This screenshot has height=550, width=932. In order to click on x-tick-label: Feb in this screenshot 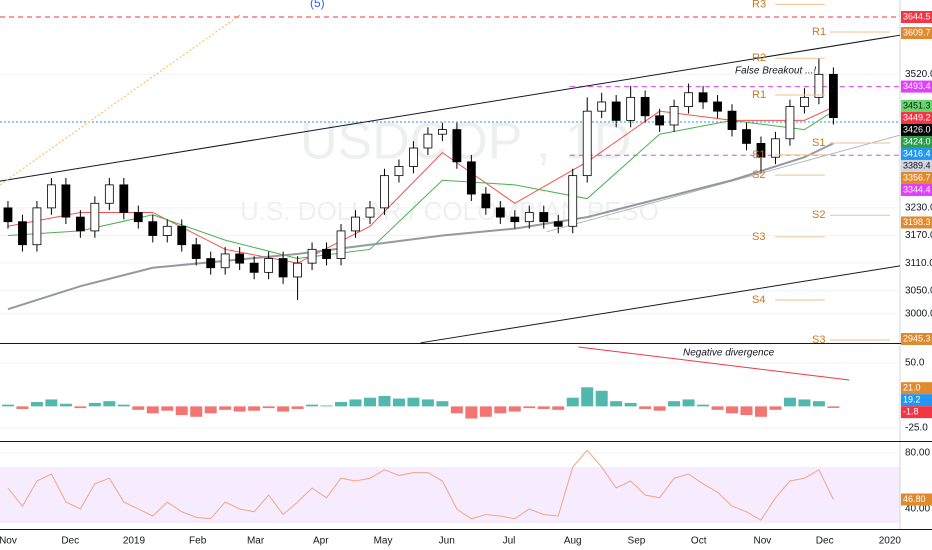, I will do `click(198, 541)`.